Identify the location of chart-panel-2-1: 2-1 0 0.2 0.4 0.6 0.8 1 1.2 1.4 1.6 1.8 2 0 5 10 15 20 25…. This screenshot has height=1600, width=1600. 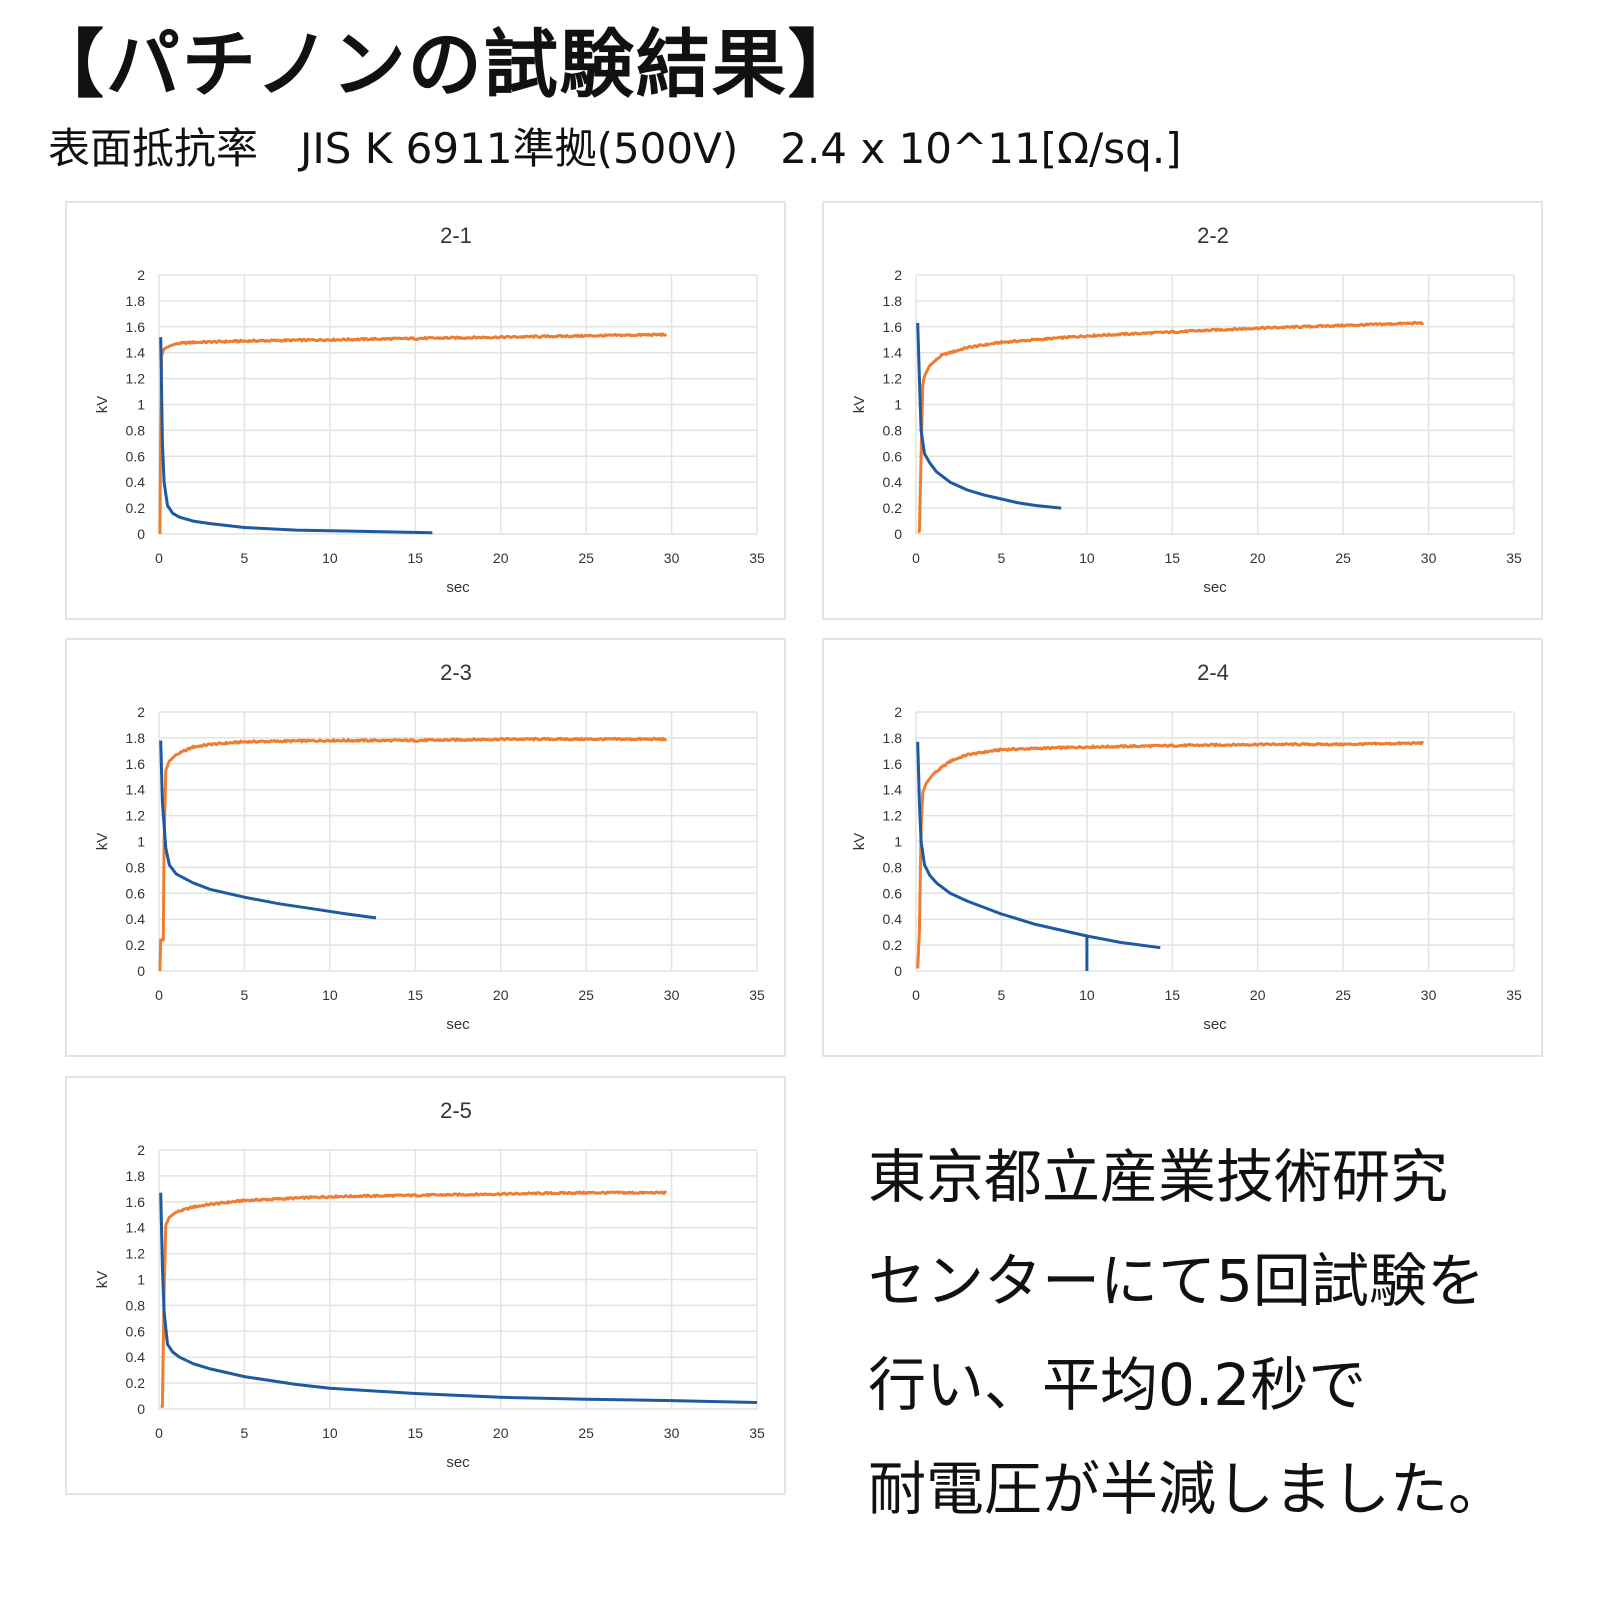
(425, 410).